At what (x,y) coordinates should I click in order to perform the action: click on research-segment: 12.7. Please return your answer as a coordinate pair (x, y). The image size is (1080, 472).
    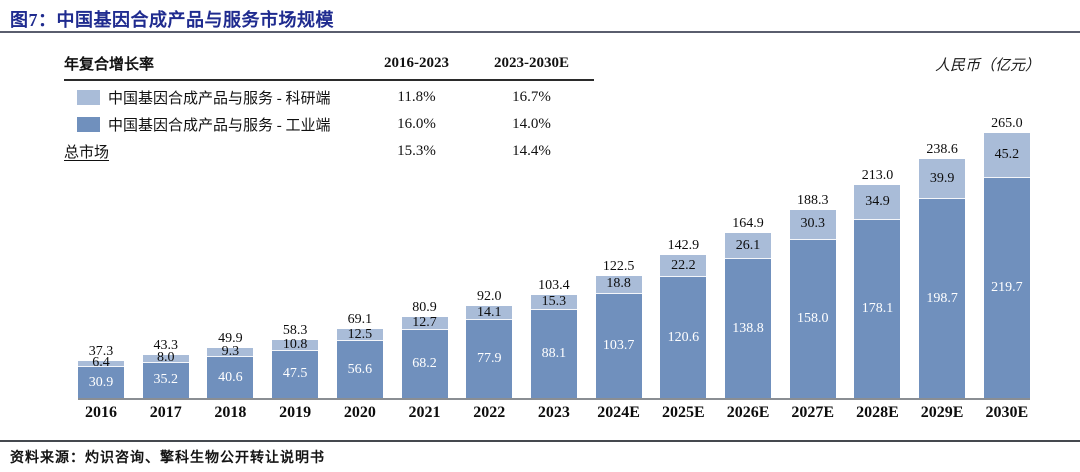
    Looking at the image, I should click on (424, 322).